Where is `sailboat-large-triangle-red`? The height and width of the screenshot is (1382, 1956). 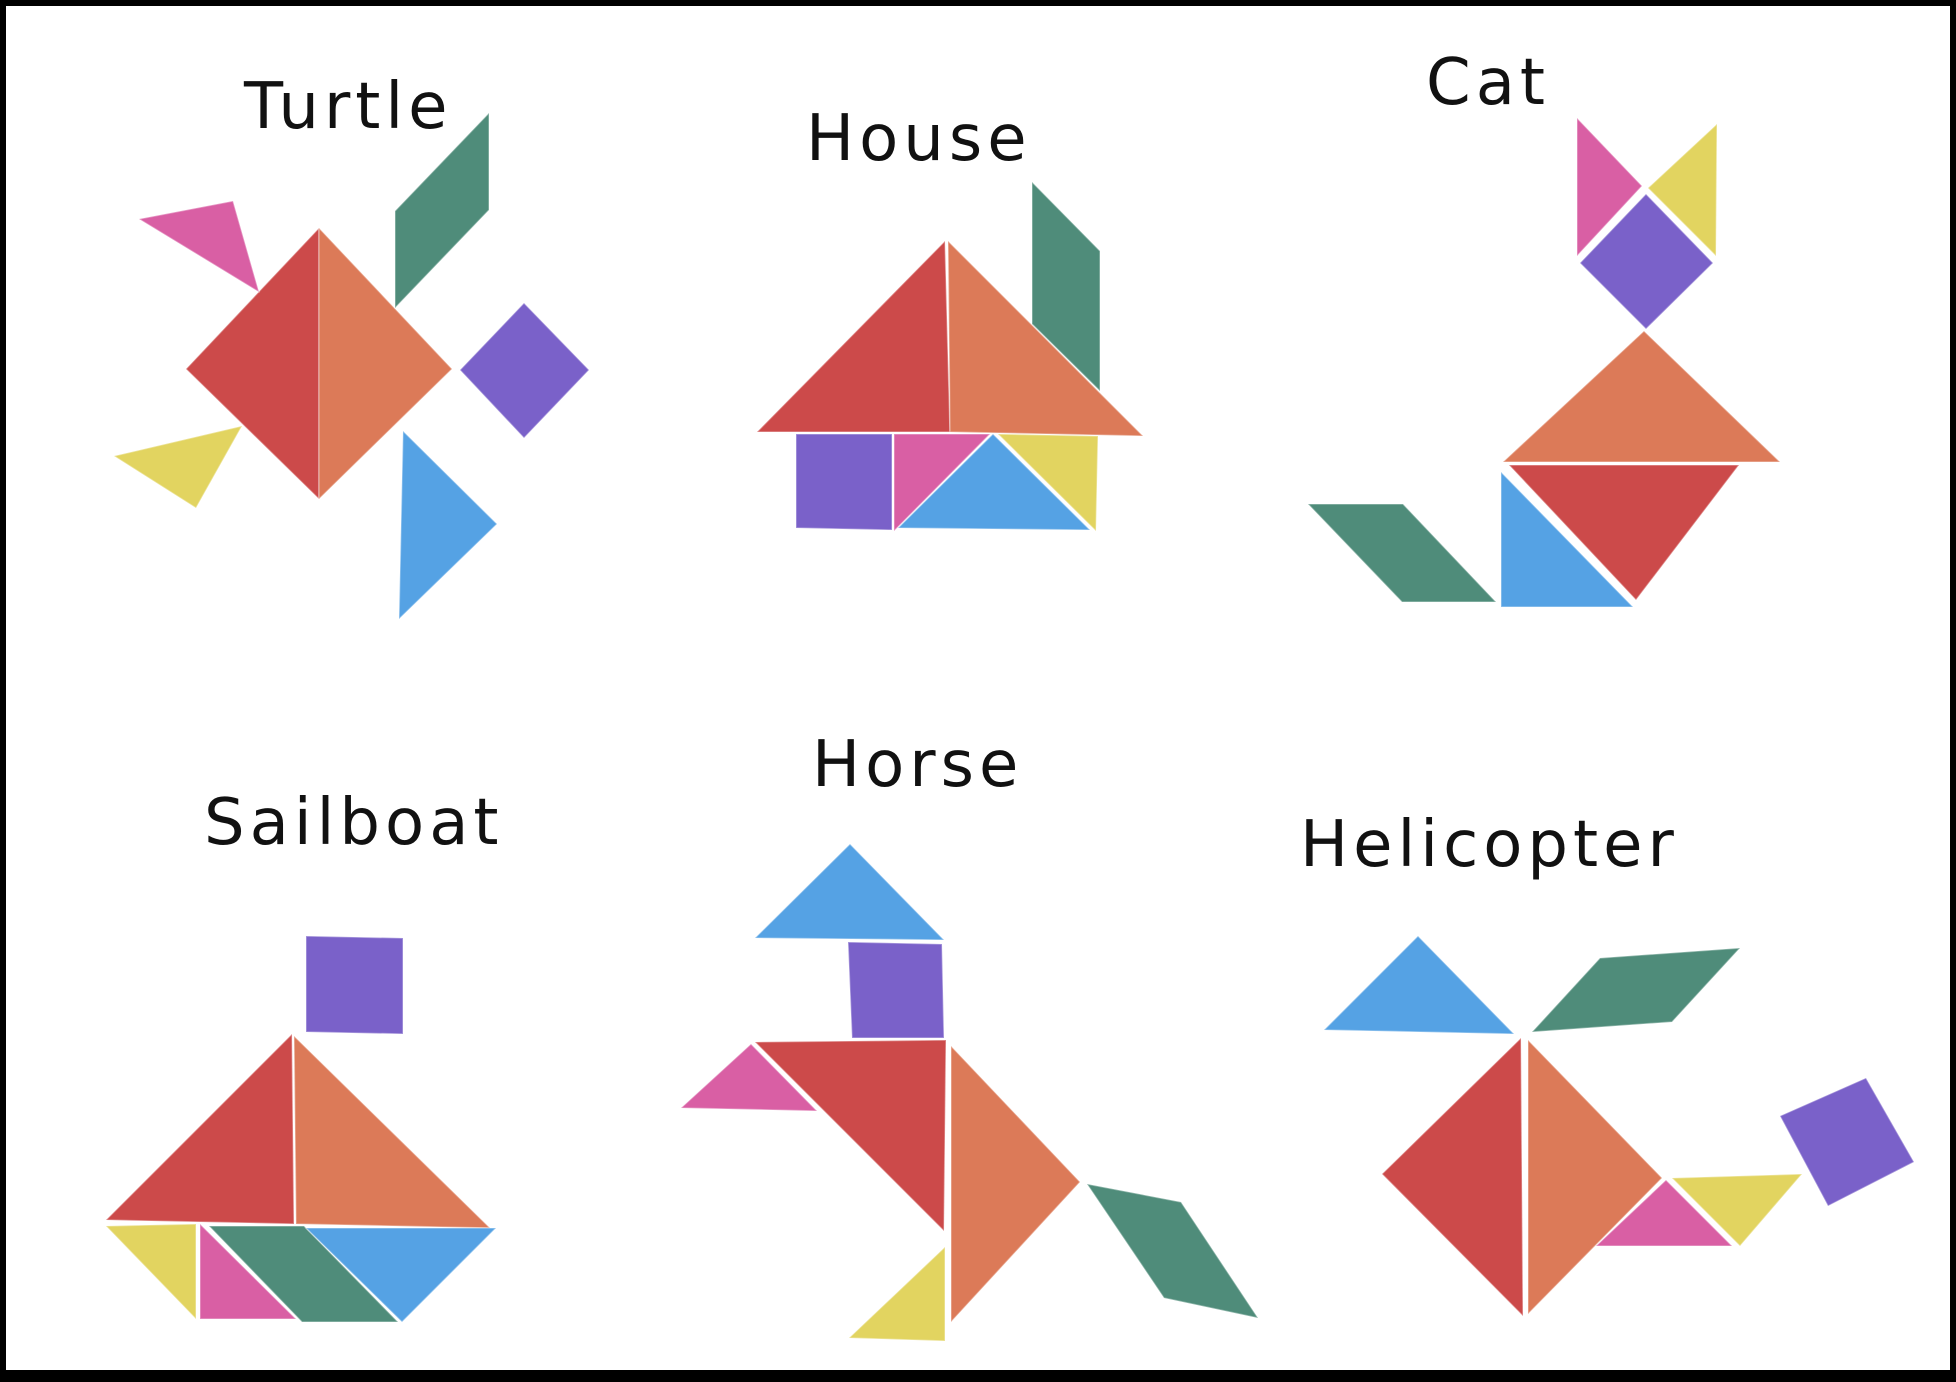
sailboat-large-triangle-red is located at coordinates (200, 1129).